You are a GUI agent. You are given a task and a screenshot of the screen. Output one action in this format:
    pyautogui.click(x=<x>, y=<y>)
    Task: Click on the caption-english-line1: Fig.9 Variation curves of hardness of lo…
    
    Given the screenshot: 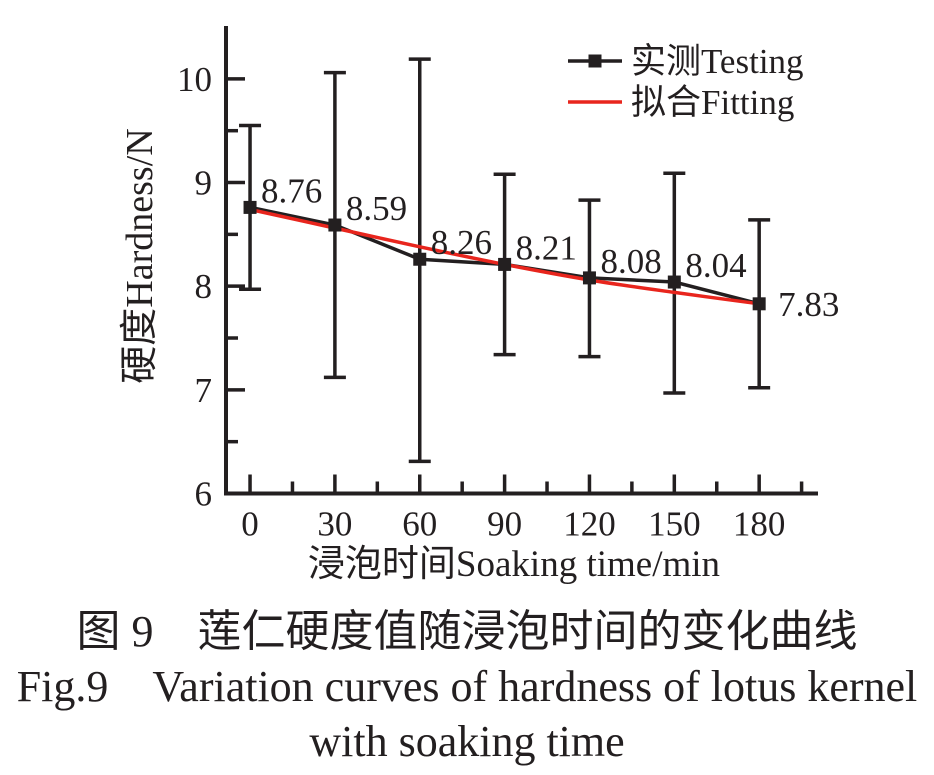 What is the action you would take?
    pyautogui.click(x=467, y=686)
    